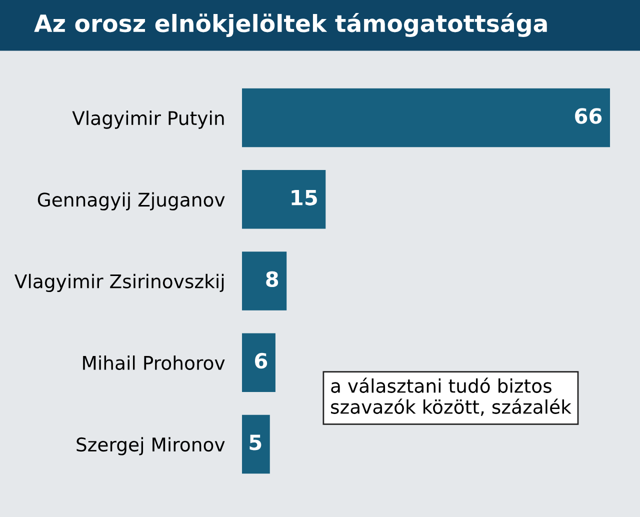 The width and height of the screenshot is (640, 517). What do you see at coordinates (451, 397) in the screenshot?
I see `annotation: a választani tudó biztos szavazók között, százalék` at bounding box center [451, 397].